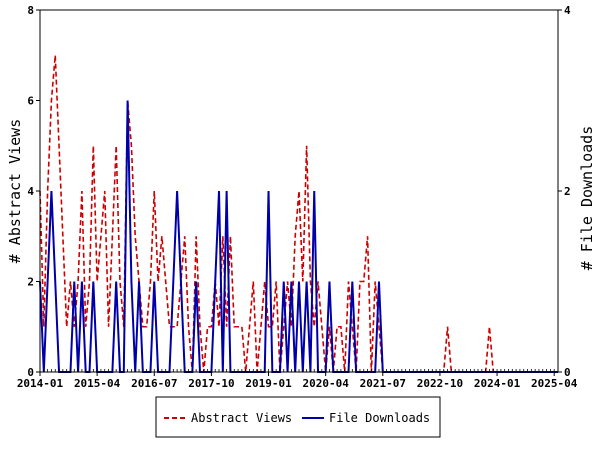 This screenshot has height=450, width=600. What do you see at coordinates (325, 383) in the screenshot?
I see `x-tick-label: 2020-04` at bounding box center [325, 383].